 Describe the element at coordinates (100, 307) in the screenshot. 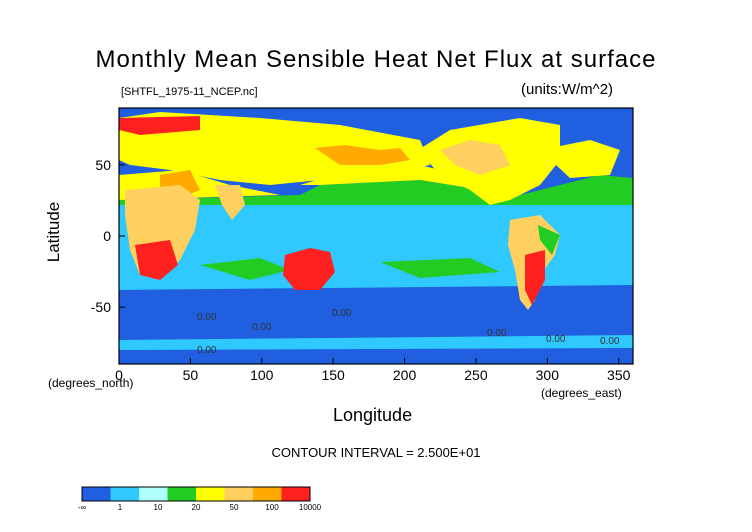

I see `y-tick-label: -50` at that location.